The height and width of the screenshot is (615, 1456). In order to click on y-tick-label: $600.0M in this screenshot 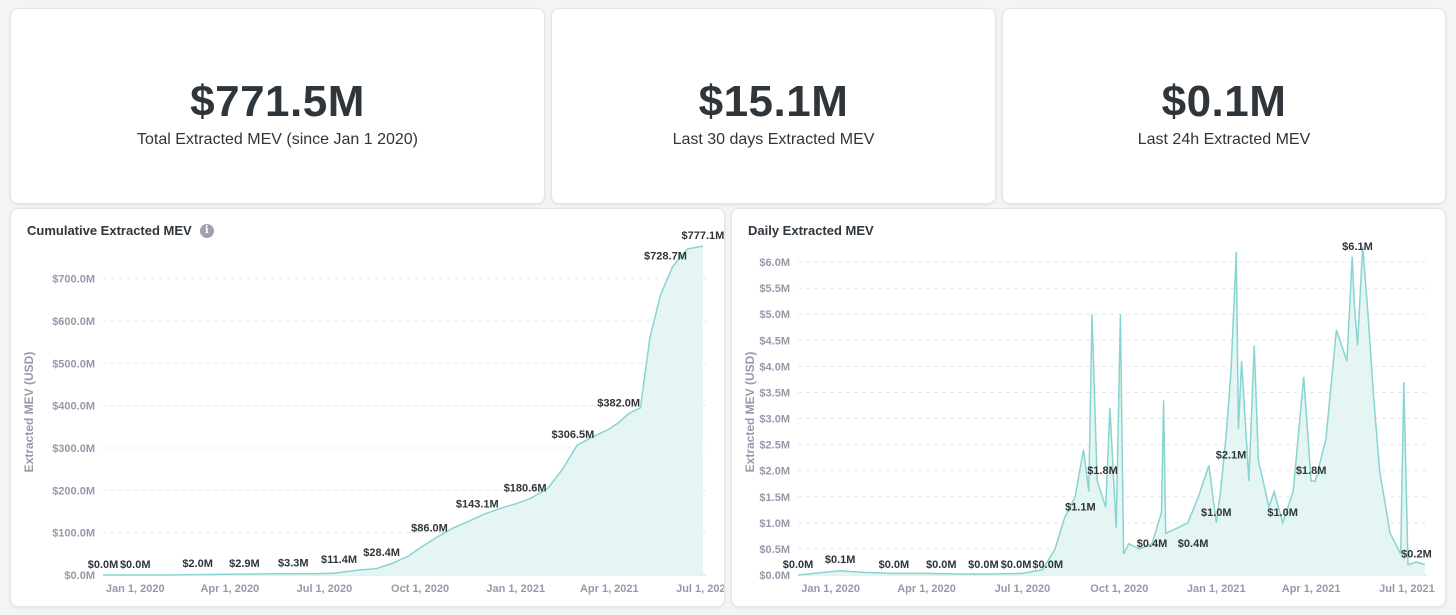, I will do `click(73, 322)`.